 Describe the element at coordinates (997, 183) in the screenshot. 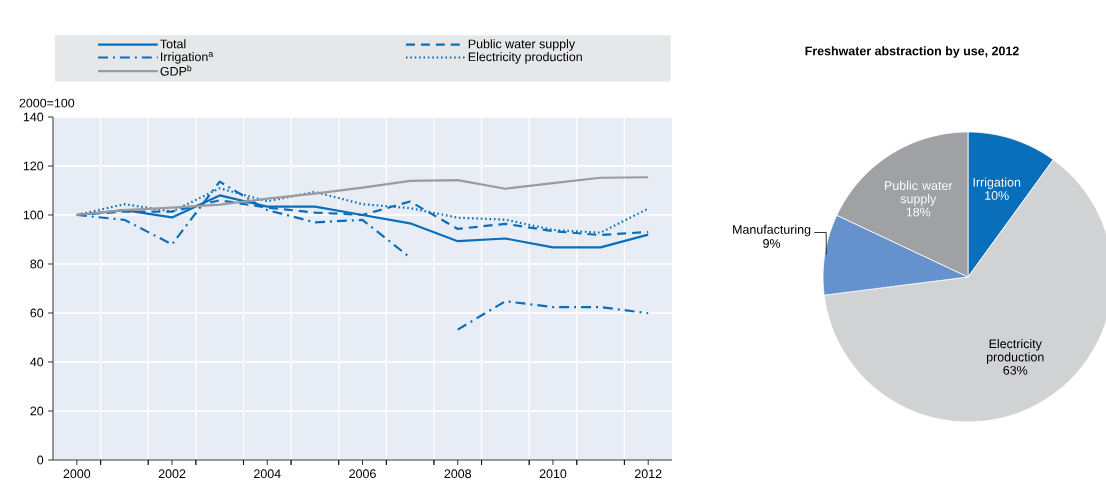

I see `slice-label: Irrigation` at that location.